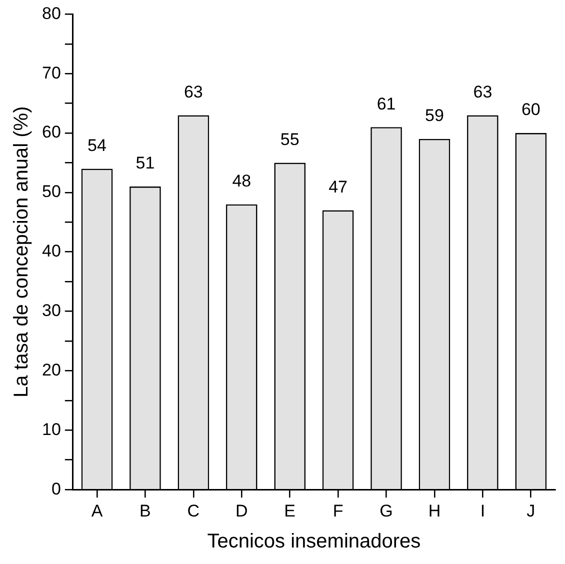 The height and width of the screenshot is (564, 565). I want to click on y-tick-label: 10, so click(51, 429).